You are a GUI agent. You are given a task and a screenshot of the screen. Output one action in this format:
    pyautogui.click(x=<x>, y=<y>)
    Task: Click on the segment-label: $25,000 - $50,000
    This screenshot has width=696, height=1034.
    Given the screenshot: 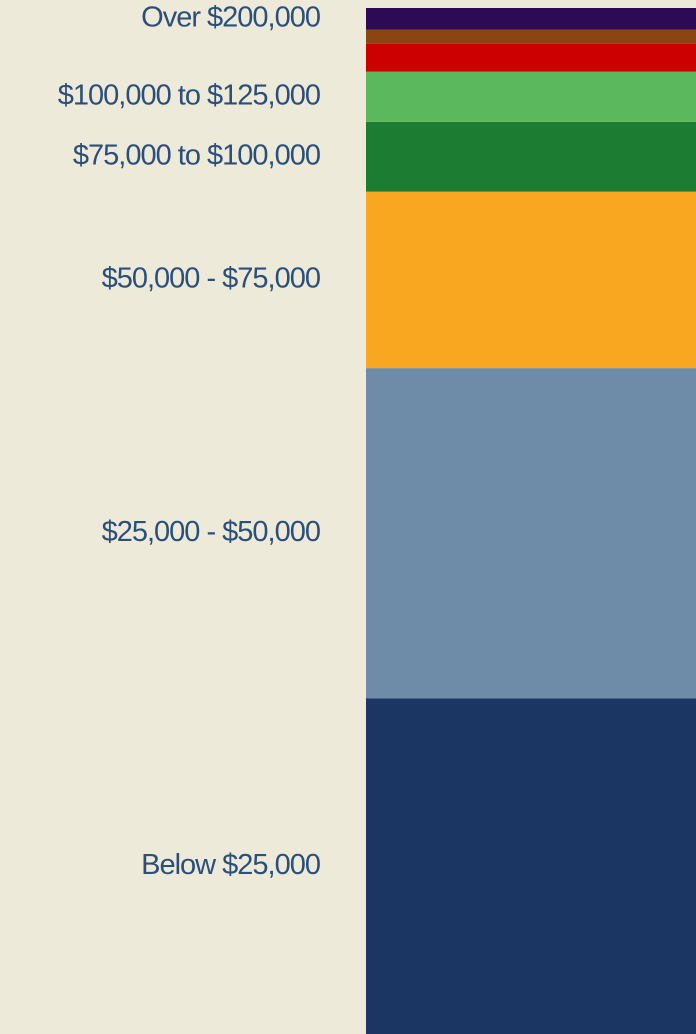 What is the action you would take?
    pyautogui.click(x=211, y=532)
    